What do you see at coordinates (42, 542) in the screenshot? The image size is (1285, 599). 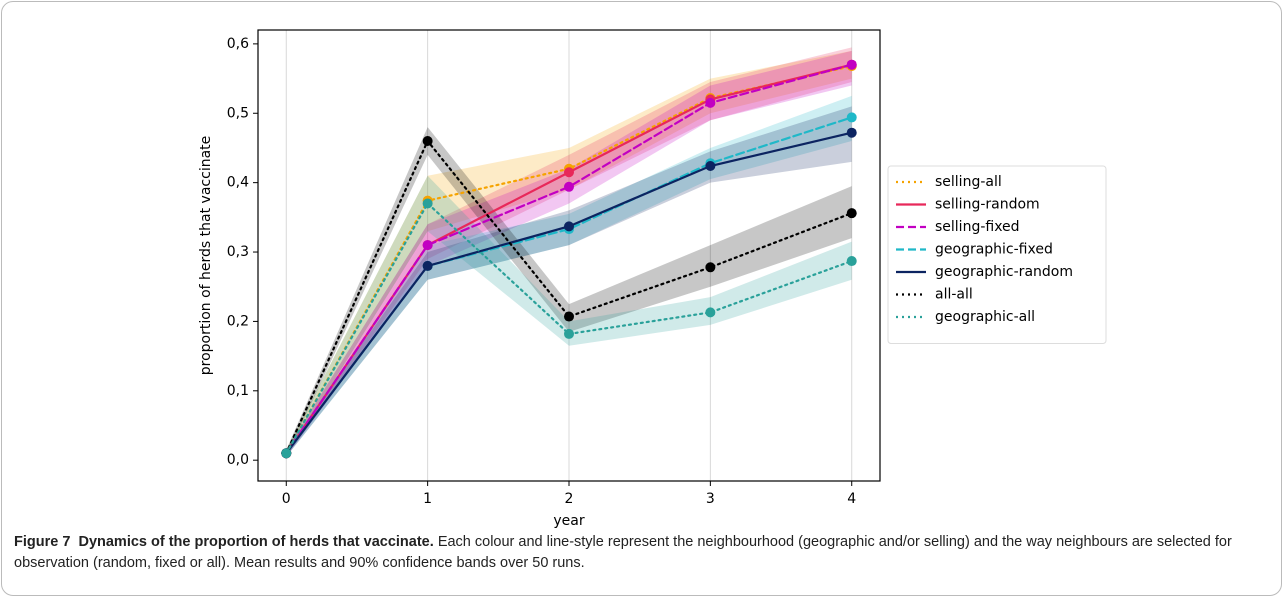 I see `caption-label: Figure 7` at bounding box center [42, 542].